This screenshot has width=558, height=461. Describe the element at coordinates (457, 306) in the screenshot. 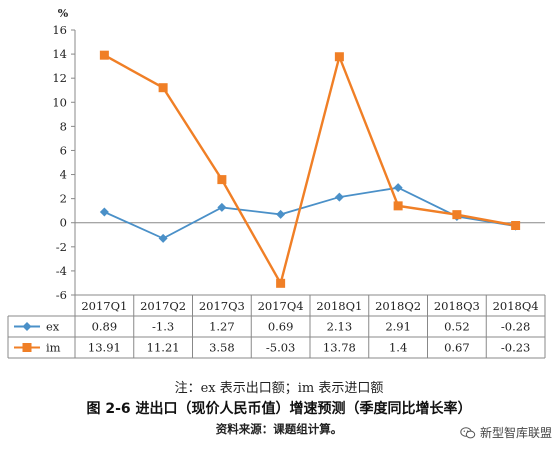

I see `x-tick-label: 2018Q3` at that location.